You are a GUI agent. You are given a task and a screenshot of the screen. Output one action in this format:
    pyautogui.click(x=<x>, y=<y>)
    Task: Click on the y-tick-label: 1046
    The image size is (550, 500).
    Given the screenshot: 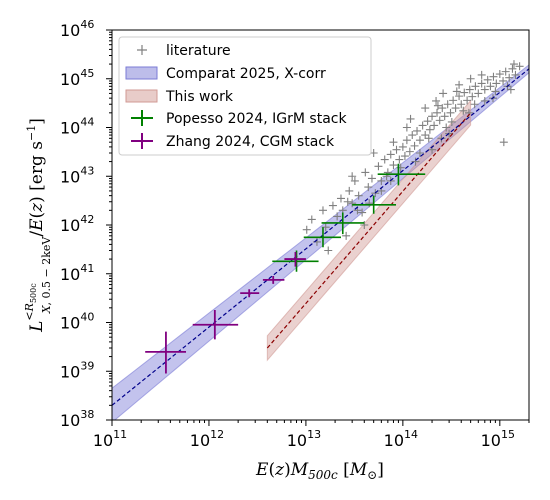 What is the action you would take?
    pyautogui.click(x=77, y=29)
    